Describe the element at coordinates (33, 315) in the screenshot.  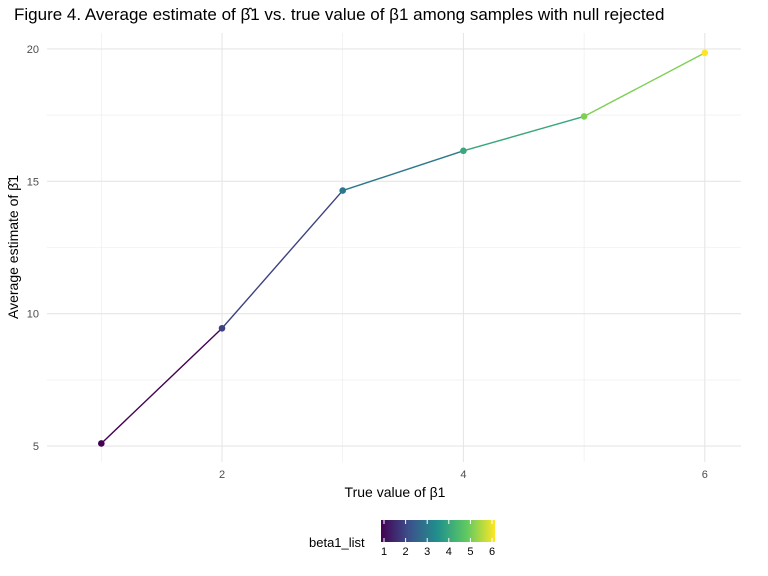
I see `y-tick-label: 10` at that location.